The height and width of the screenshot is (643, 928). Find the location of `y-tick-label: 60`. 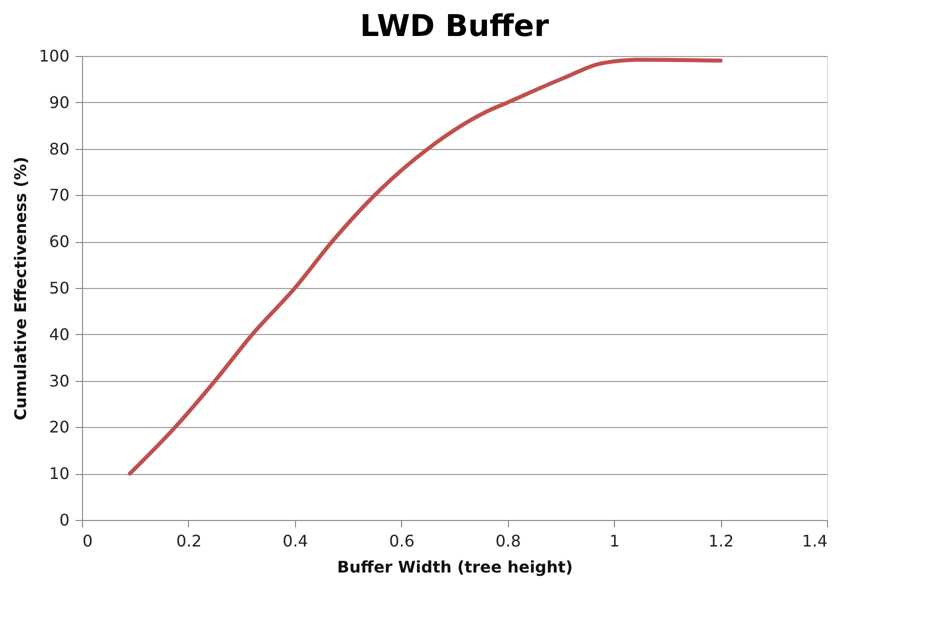

y-tick-label: 60 is located at coordinates (59, 242).